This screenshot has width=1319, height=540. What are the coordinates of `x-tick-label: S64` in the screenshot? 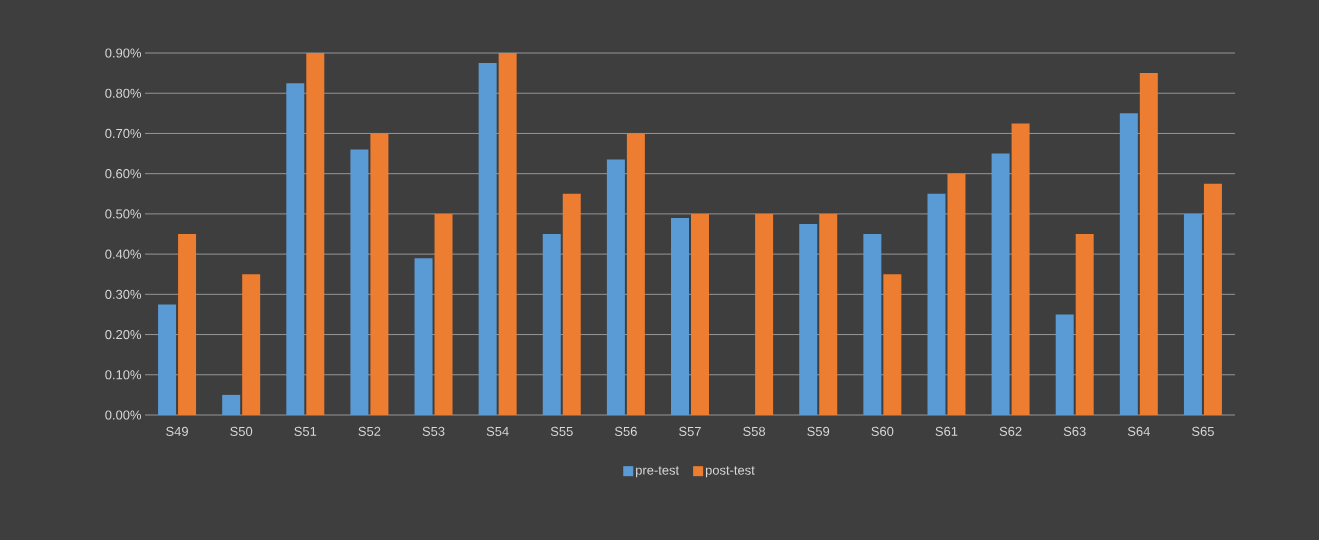 It's located at (1138, 431).